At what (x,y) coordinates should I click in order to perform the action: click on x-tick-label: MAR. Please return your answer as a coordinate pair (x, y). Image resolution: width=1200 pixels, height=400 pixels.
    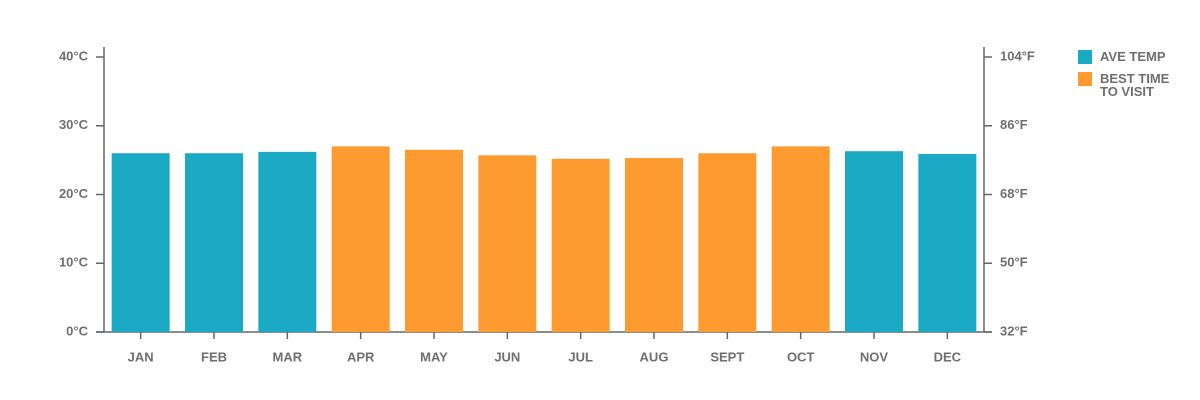
    Looking at the image, I should click on (288, 356).